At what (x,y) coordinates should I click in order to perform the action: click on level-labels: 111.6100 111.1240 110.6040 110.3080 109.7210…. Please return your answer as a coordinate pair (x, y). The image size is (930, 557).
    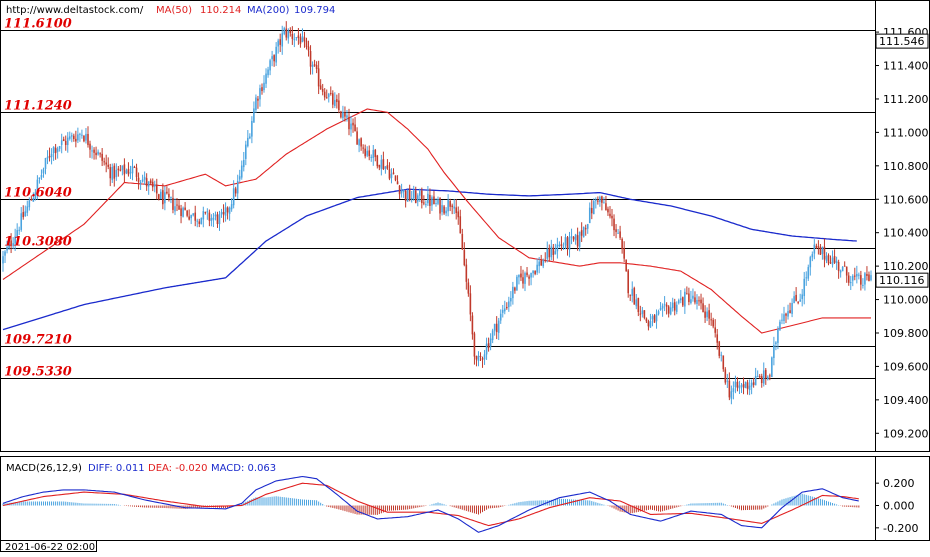
    Looking at the image, I should click on (38, 198).